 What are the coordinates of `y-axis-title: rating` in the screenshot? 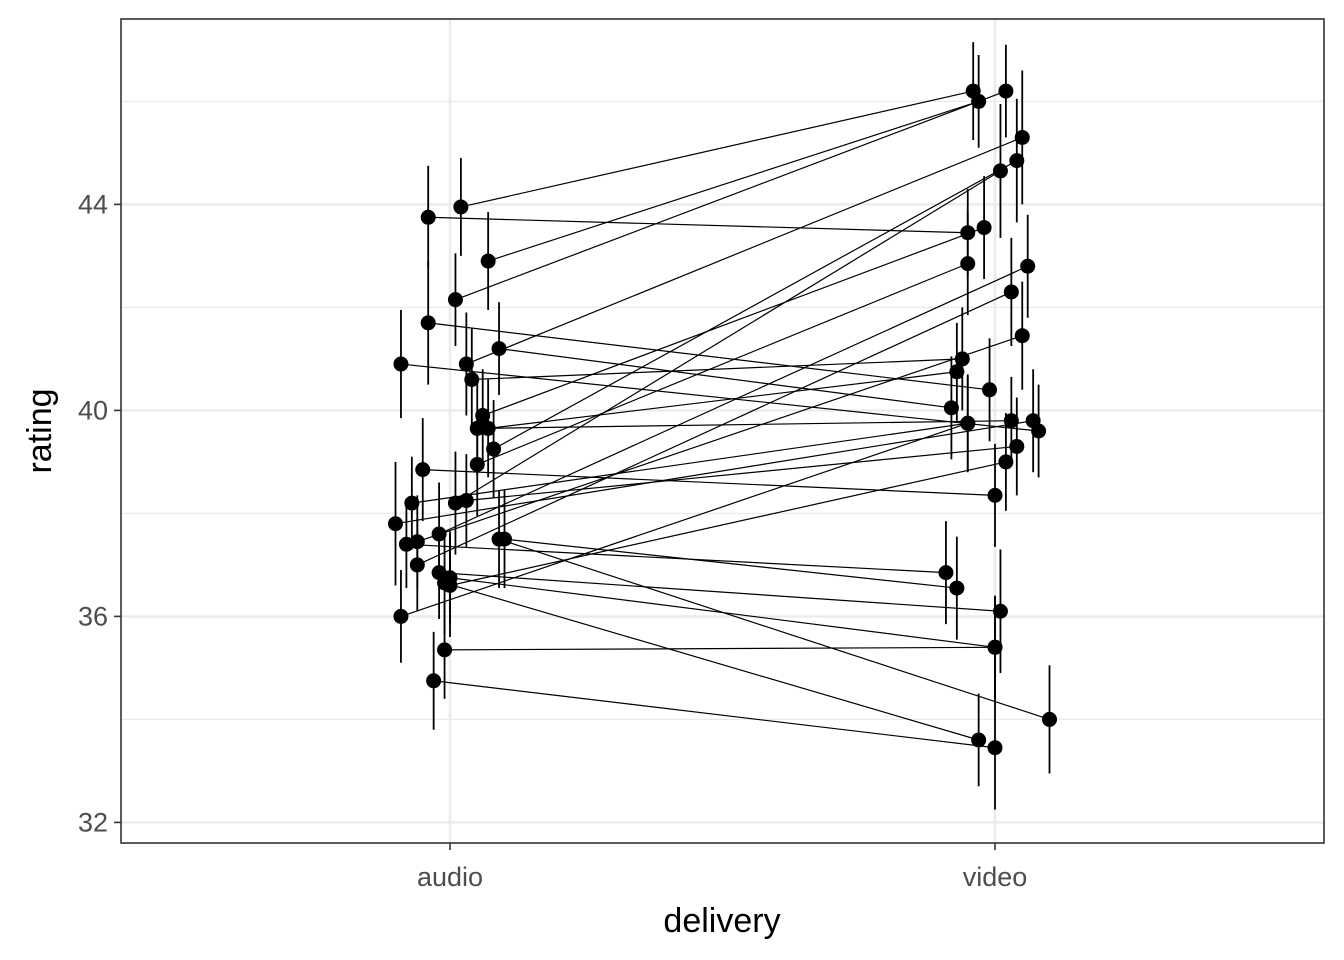 It's located at (40, 430).